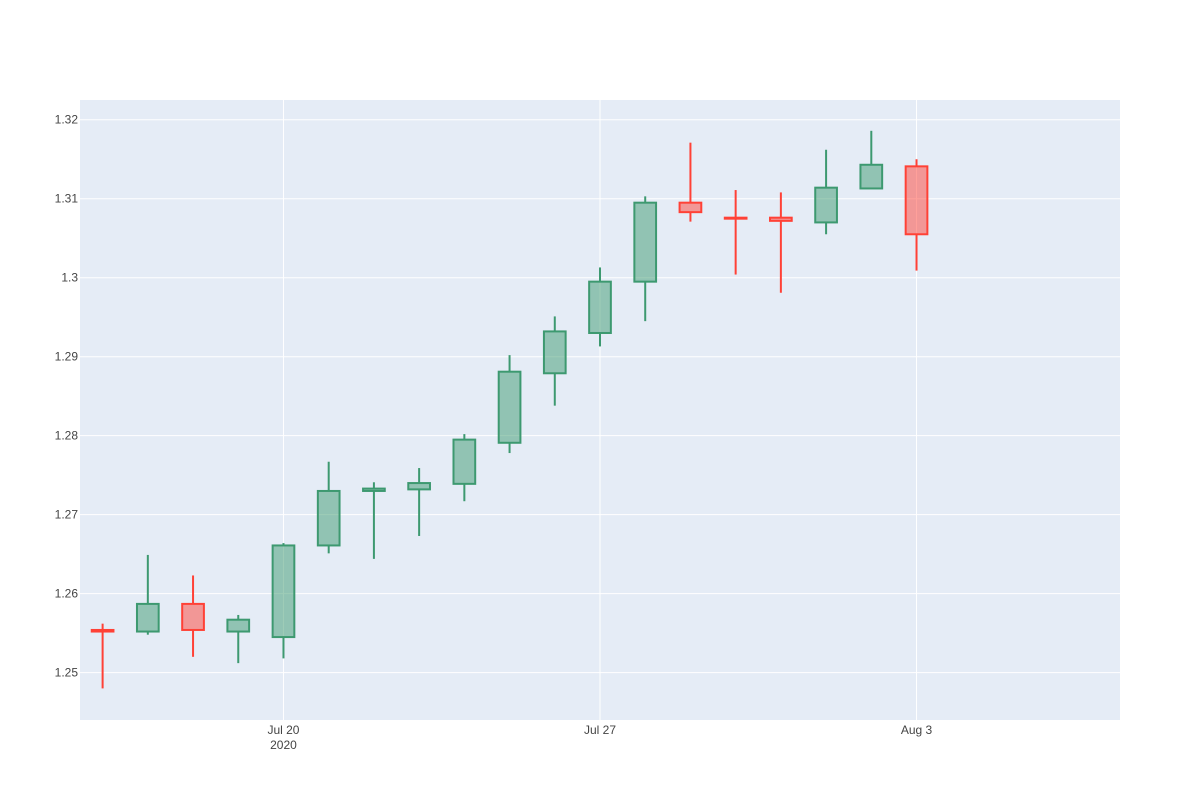  Describe the element at coordinates (67, 396) in the screenshot. I see `y-axis-ticks: 1.25 1.26 1.27 1.28 1.29 1.3 1.31 1.32` at that location.